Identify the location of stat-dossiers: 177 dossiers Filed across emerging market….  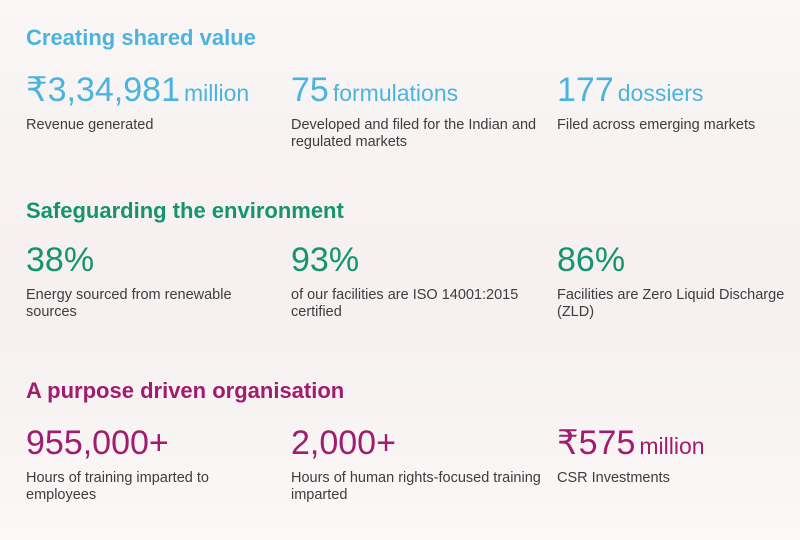
(678, 103).